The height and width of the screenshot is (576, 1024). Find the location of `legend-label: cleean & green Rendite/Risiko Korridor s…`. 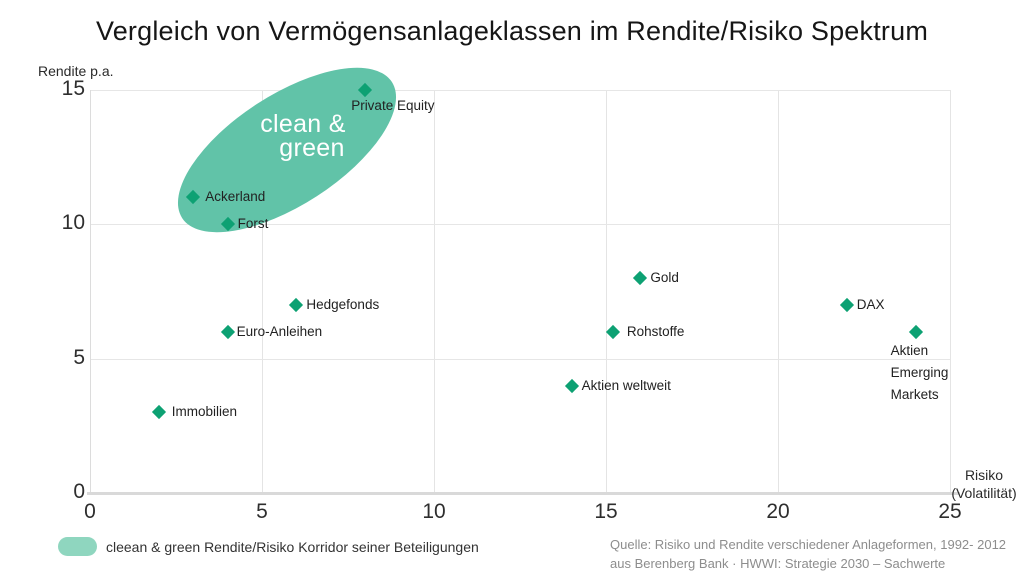

legend-label: cleean & green Rendite/Risiko Korridor s… is located at coordinates (292, 546).